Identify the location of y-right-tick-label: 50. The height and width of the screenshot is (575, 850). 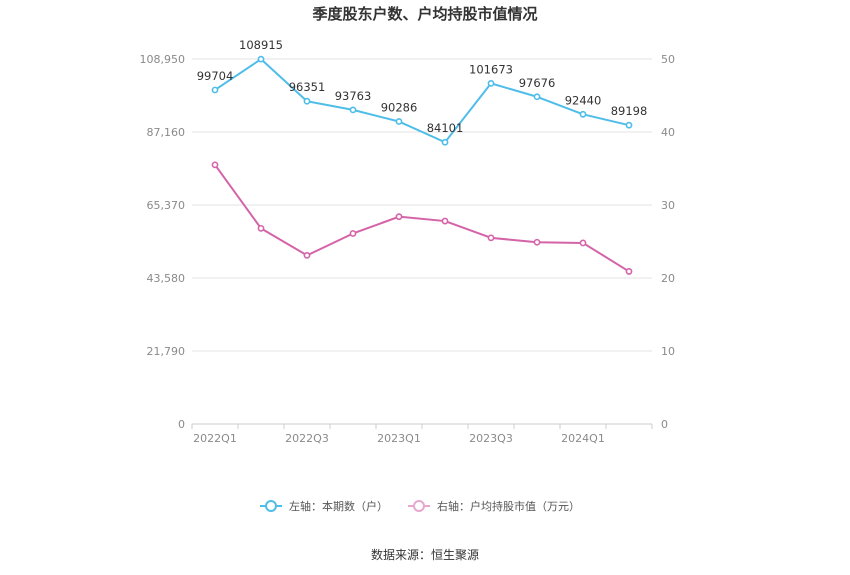
(668, 59).